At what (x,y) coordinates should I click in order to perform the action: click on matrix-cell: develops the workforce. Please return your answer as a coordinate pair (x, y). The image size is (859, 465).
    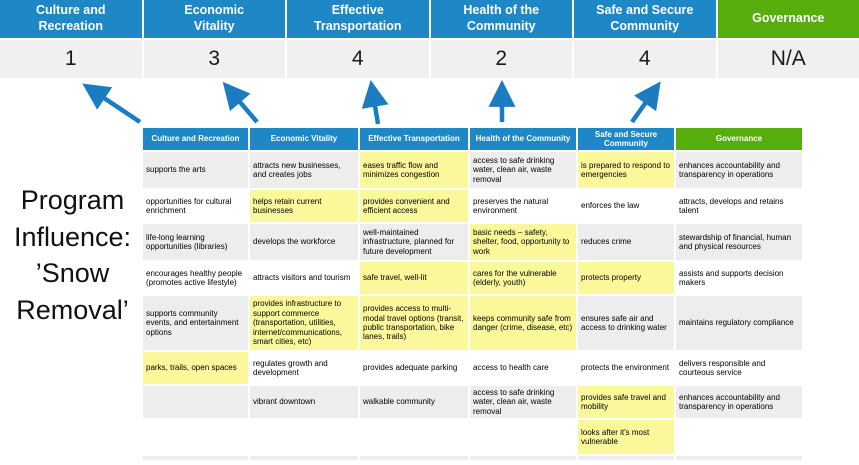
    Looking at the image, I should click on (304, 242).